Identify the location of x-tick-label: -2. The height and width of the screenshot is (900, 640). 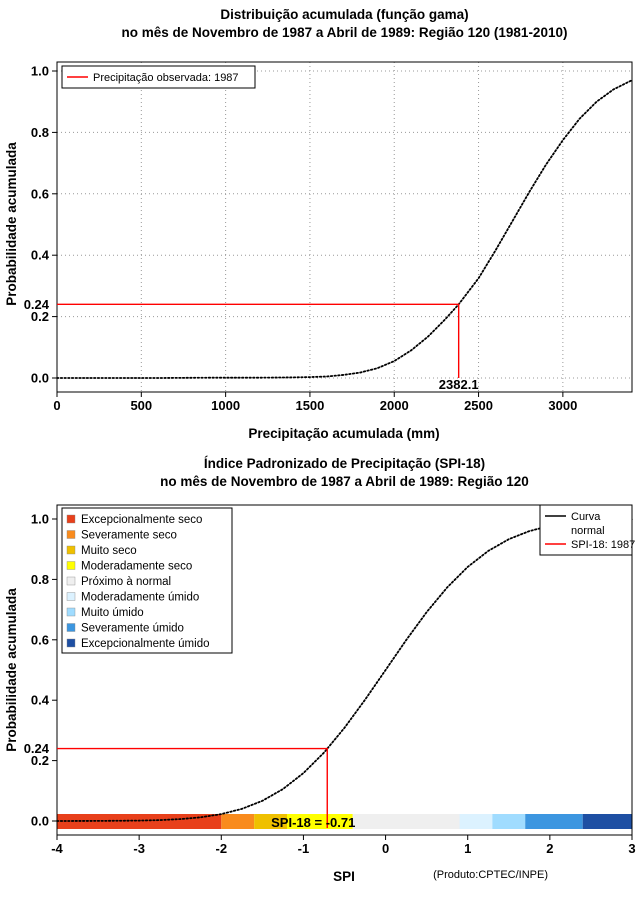
(222, 848).